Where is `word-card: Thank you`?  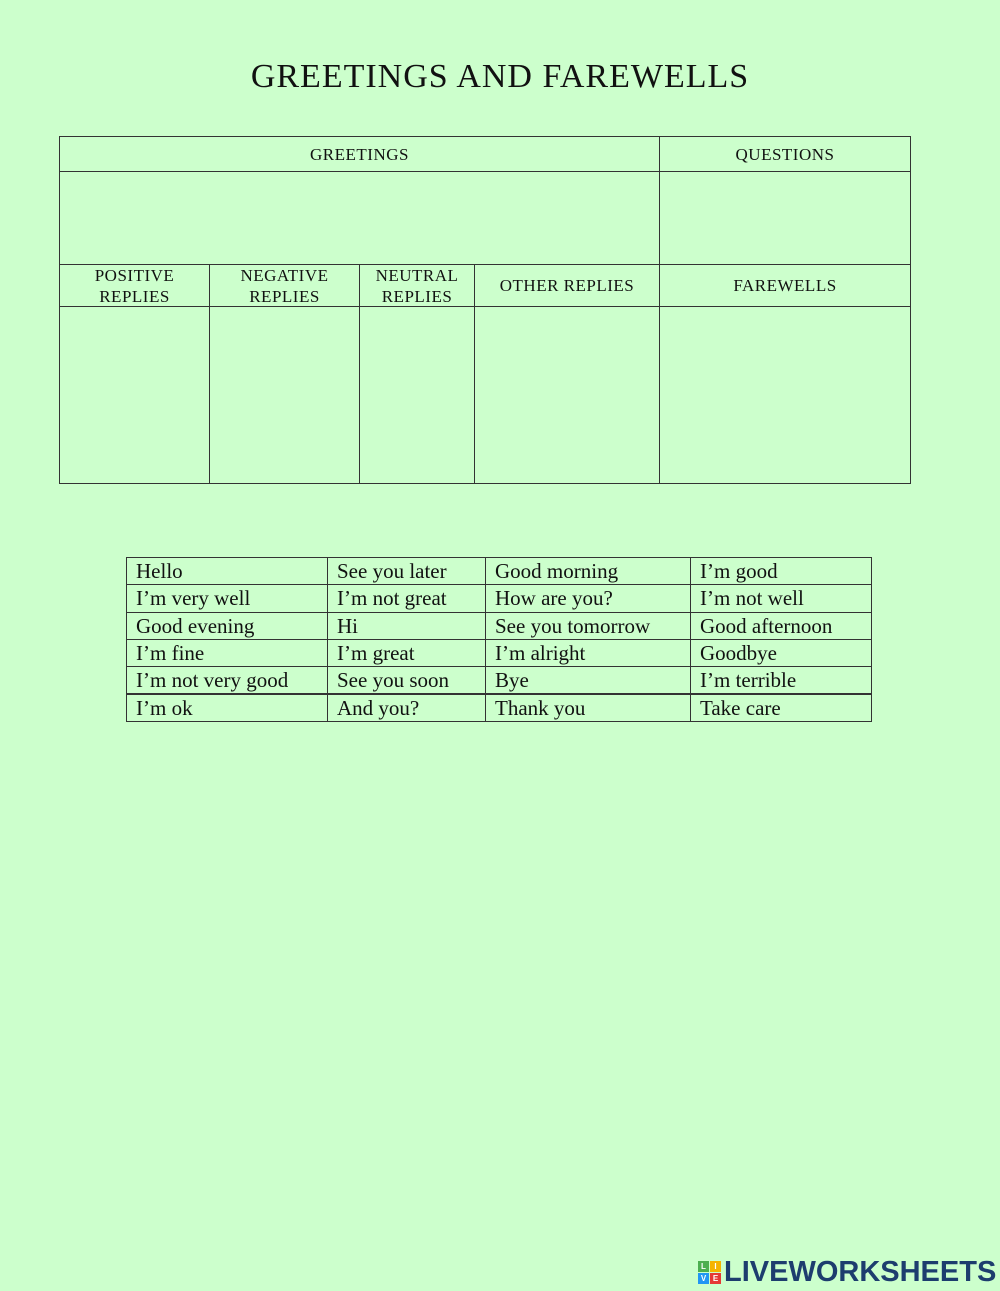
word-card: Thank you is located at coordinates (588, 707).